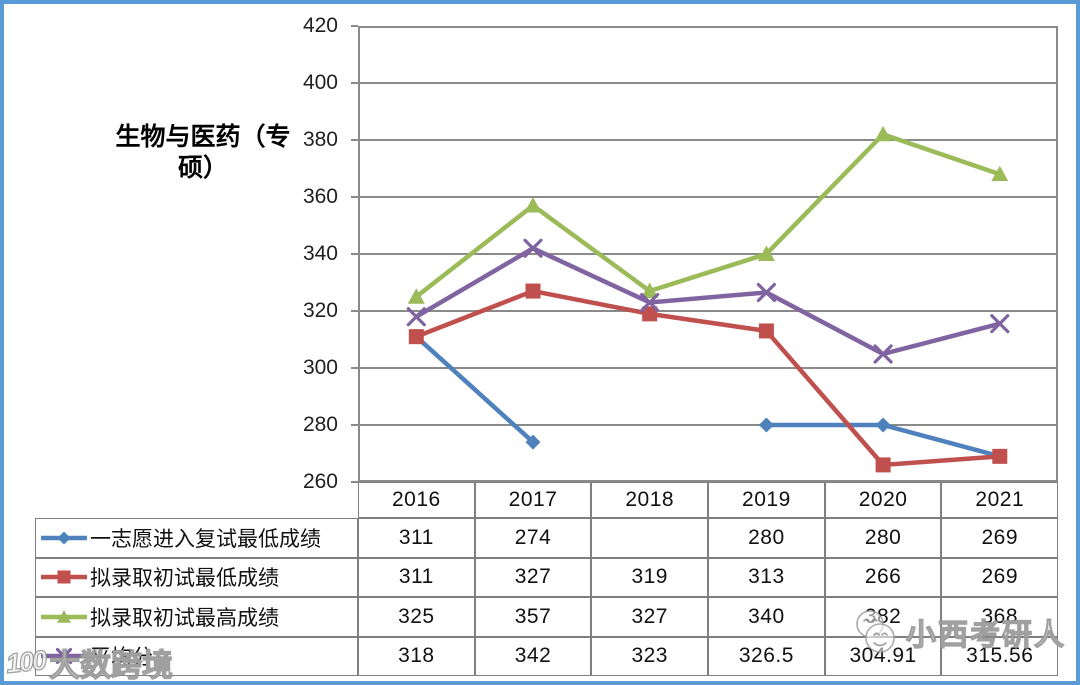 This screenshot has height=685, width=1080. I want to click on table-corner-blank, so click(196, 500).